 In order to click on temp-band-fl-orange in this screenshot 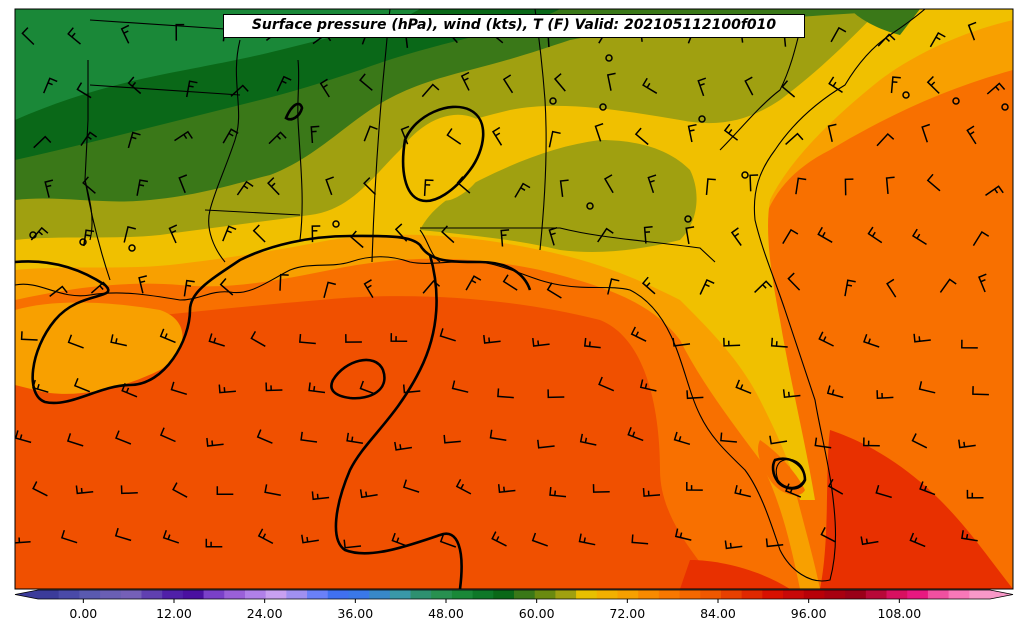, I will do `click(781, 468)`.